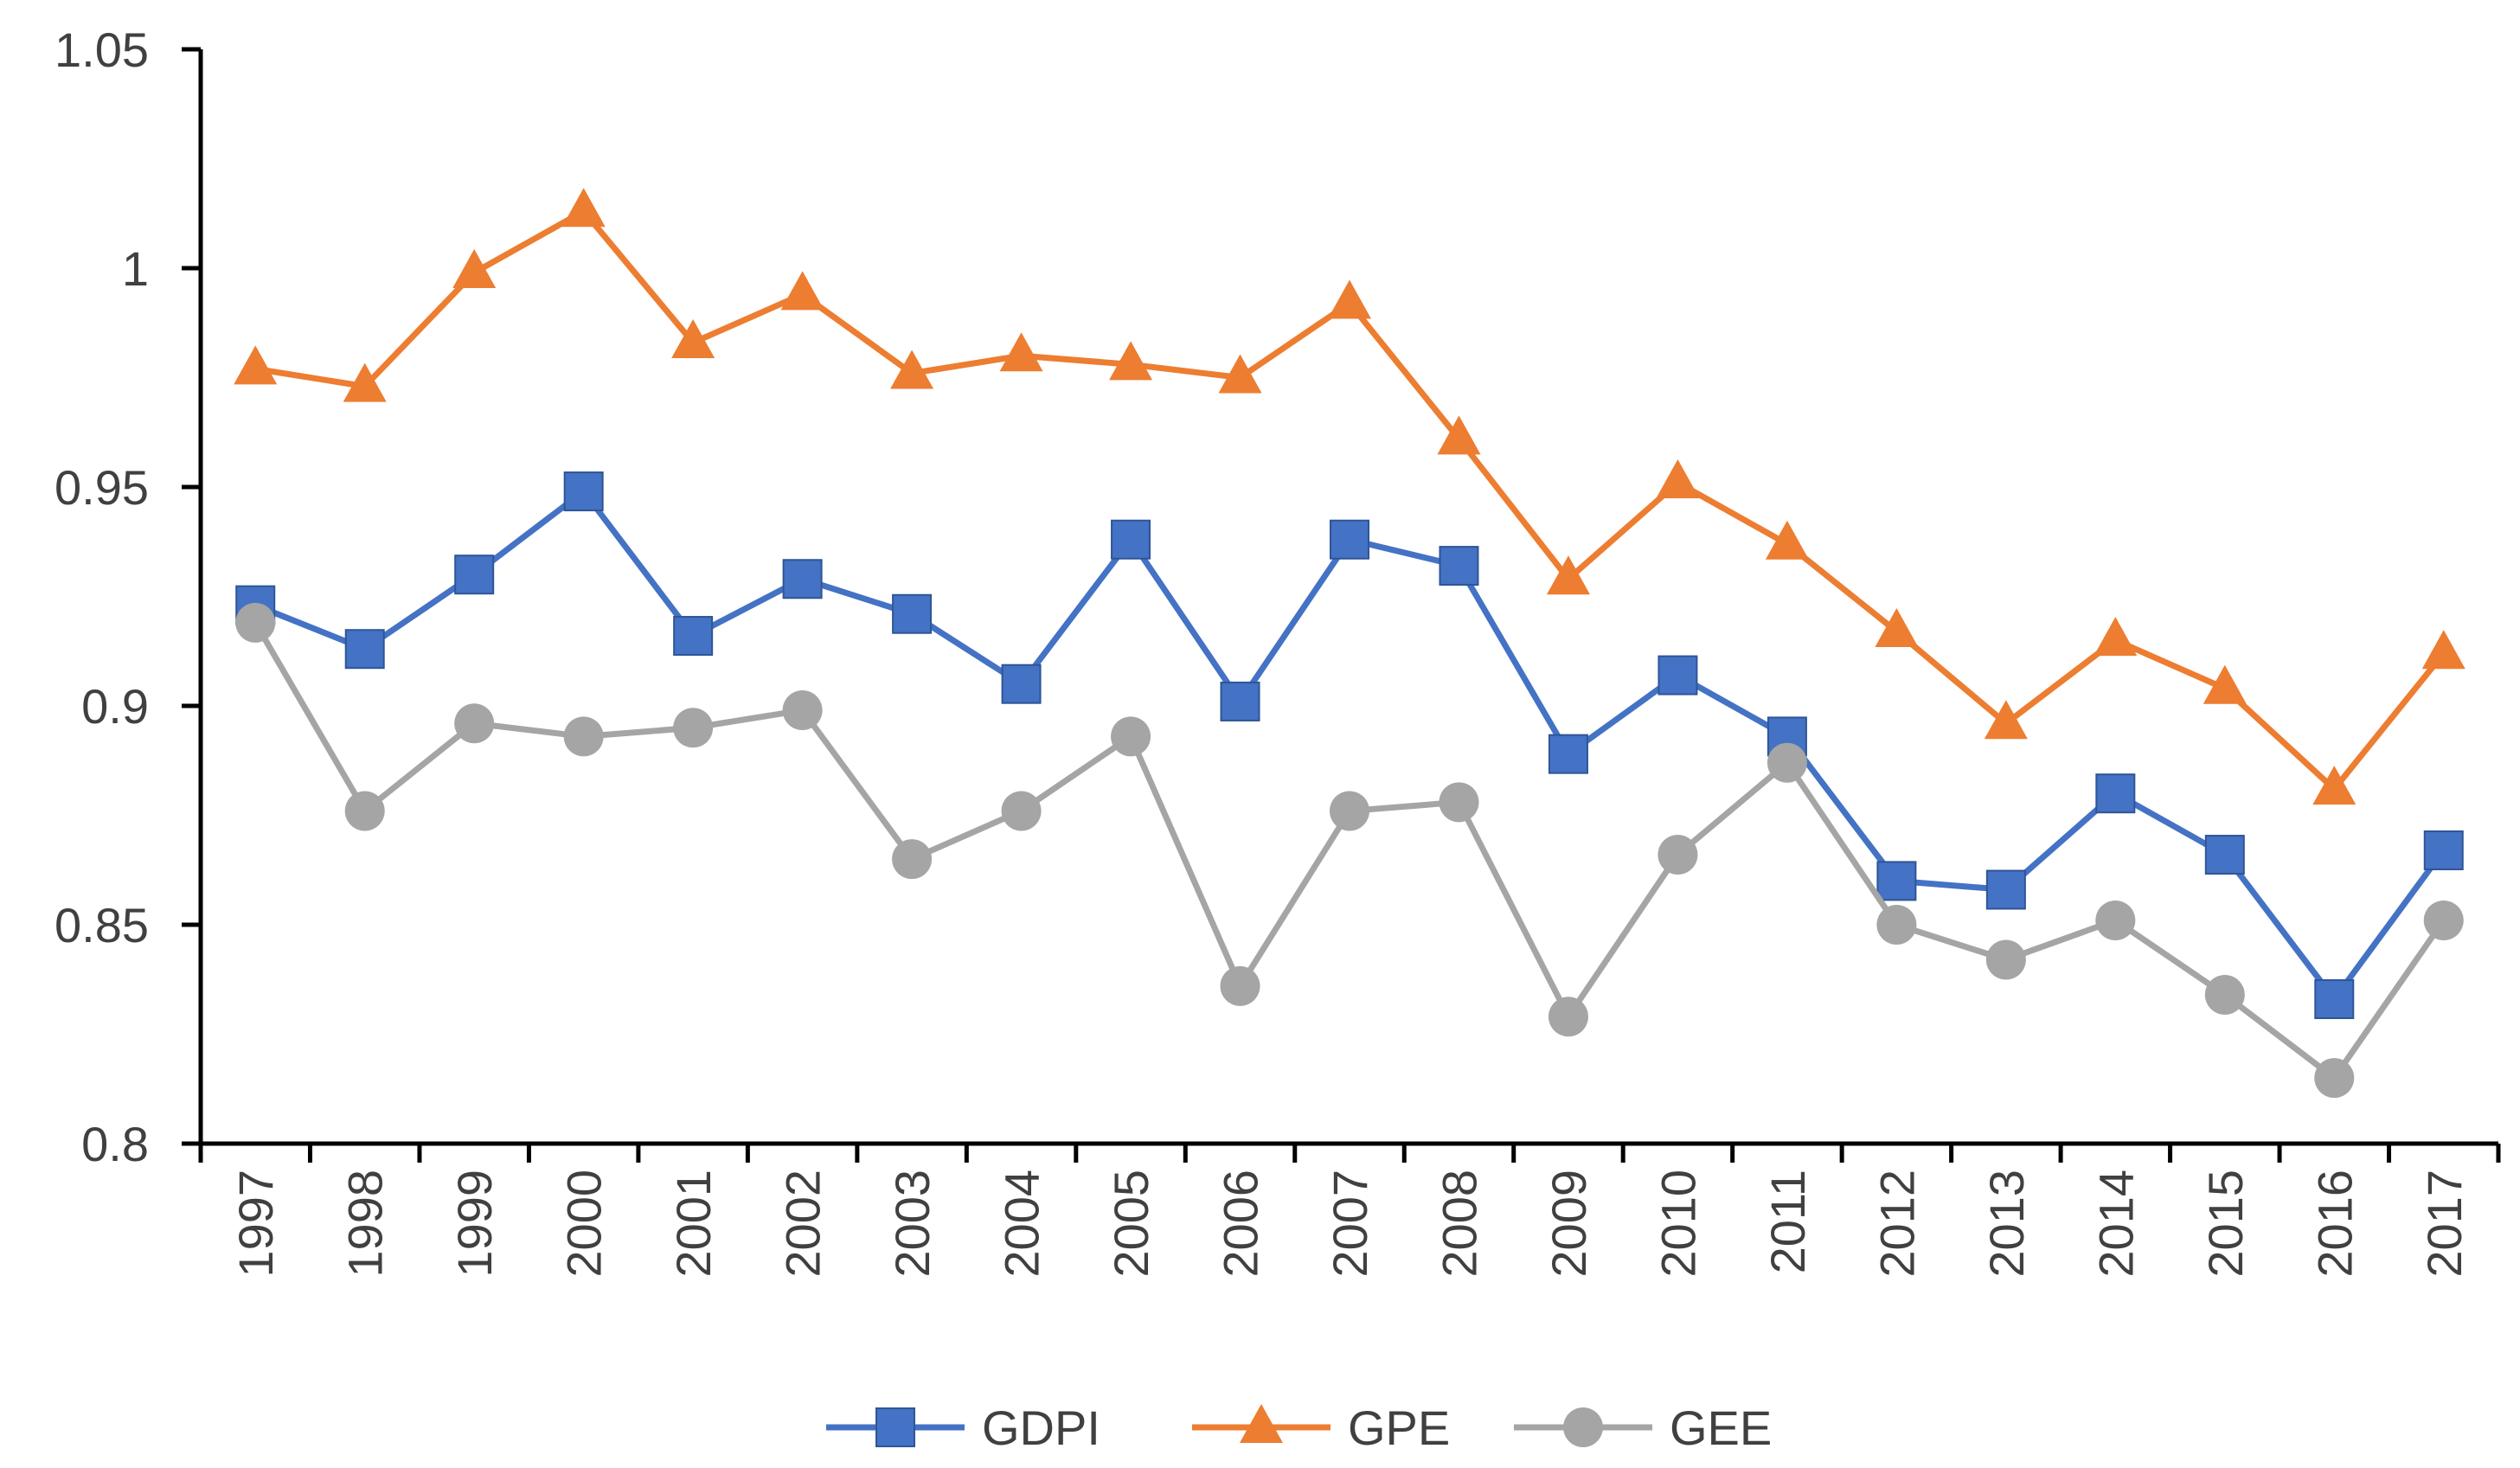  I want to click on y-tick-label: 0.9, so click(115, 706).